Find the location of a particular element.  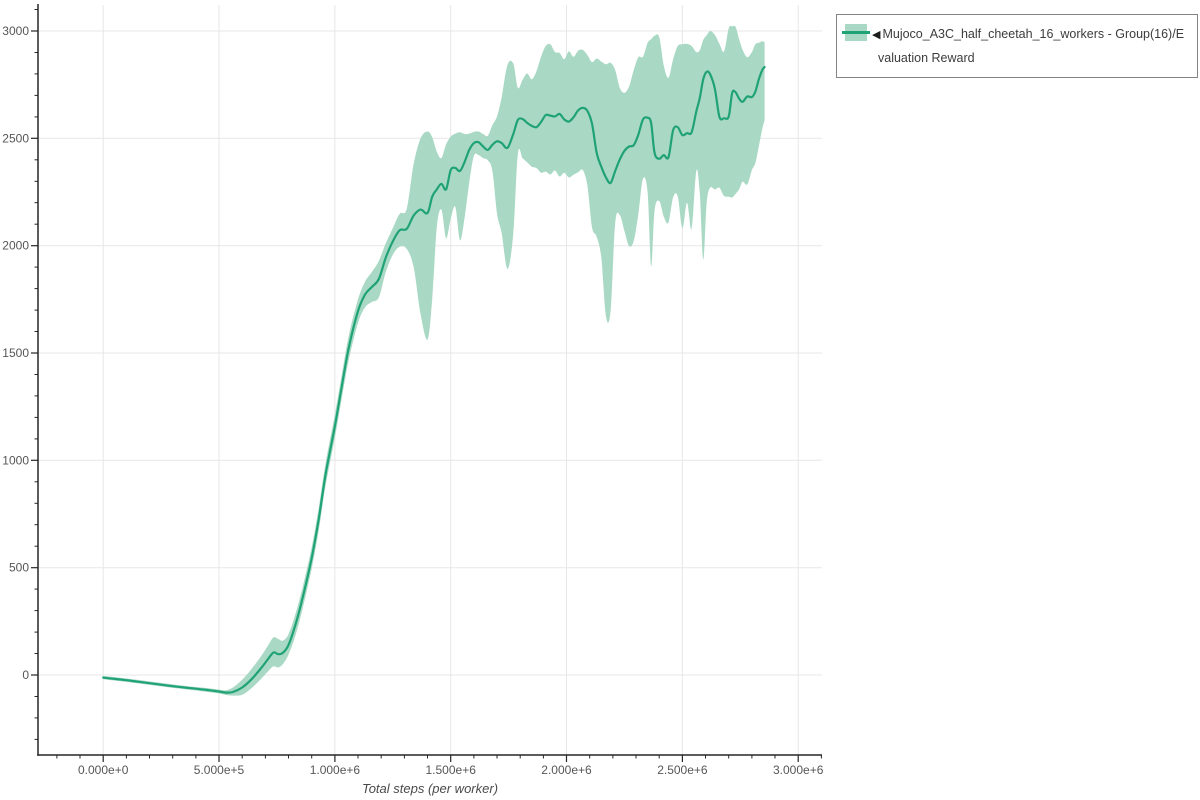

y-tick-label: 500 is located at coordinates (19, 568).